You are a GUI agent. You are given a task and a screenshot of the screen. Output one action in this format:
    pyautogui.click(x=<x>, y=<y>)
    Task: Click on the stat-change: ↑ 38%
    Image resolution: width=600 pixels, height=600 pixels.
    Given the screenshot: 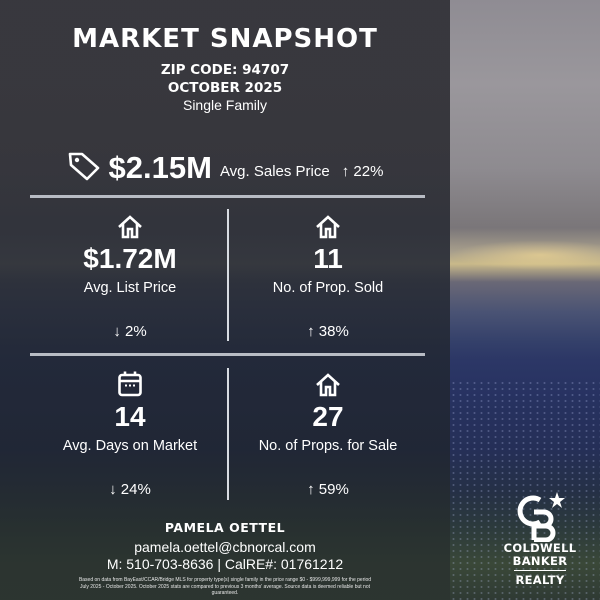 What is the action you would take?
    pyautogui.click(x=328, y=331)
    